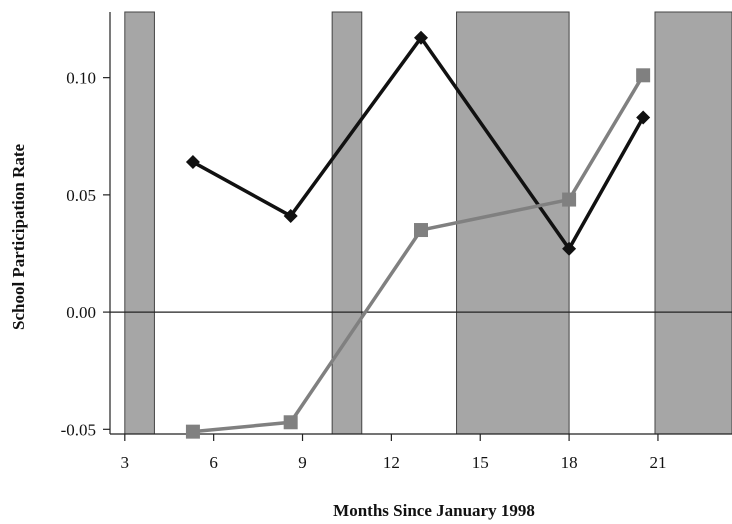  What do you see at coordinates (81, 312) in the screenshot?
I see `y-tick-label: 0.00` at bounding box center [81, 312].